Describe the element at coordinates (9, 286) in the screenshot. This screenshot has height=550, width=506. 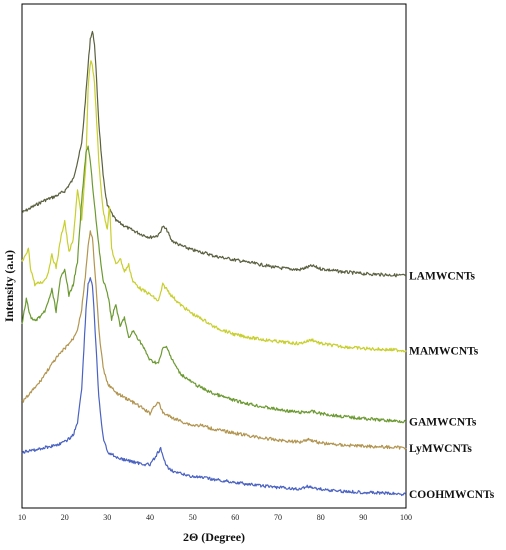
I see `y-axis-title: Intensity (a.u)` at that location.